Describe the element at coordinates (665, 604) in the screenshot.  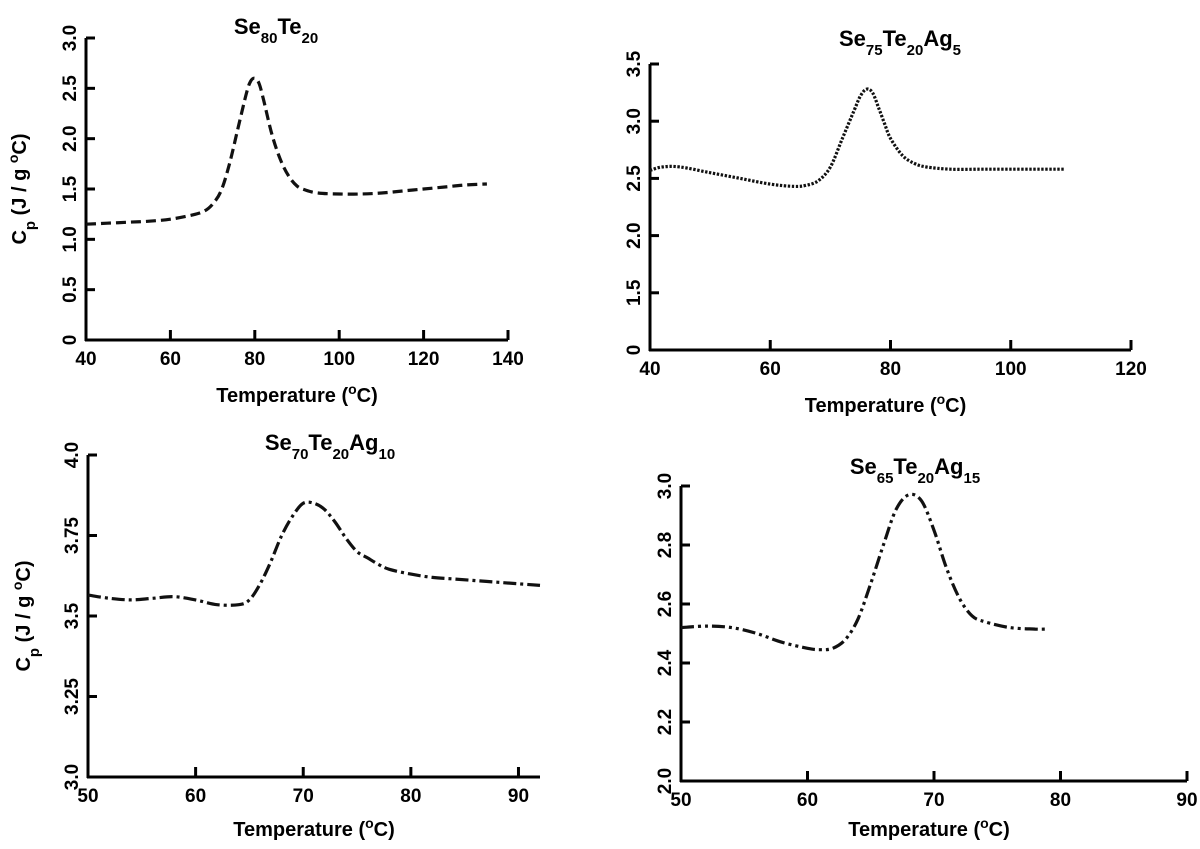
I see `y-tick-label: 2.6` at that location.